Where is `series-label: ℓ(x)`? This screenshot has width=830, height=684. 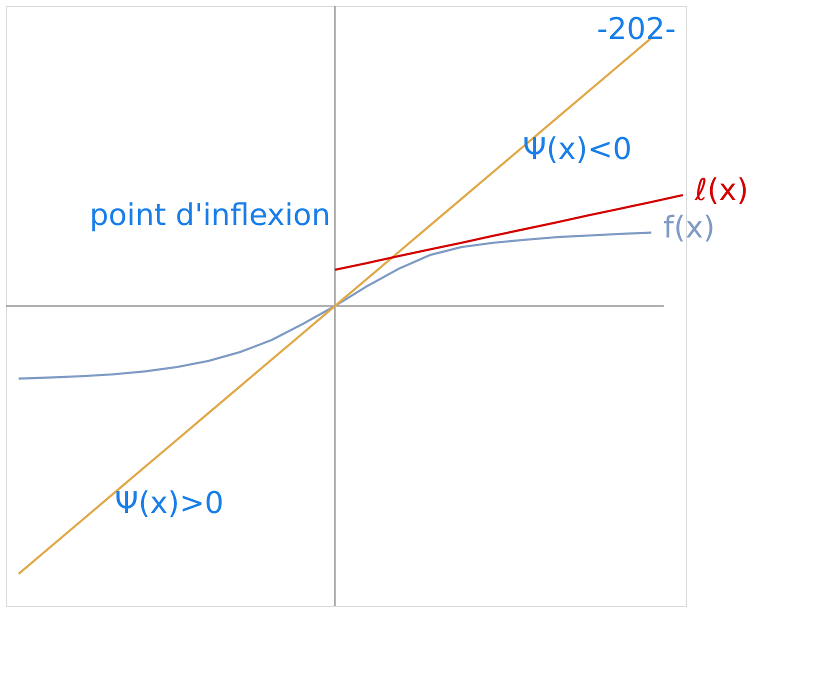
series-label: ℓ(x) is located at coordinates (721, 190).